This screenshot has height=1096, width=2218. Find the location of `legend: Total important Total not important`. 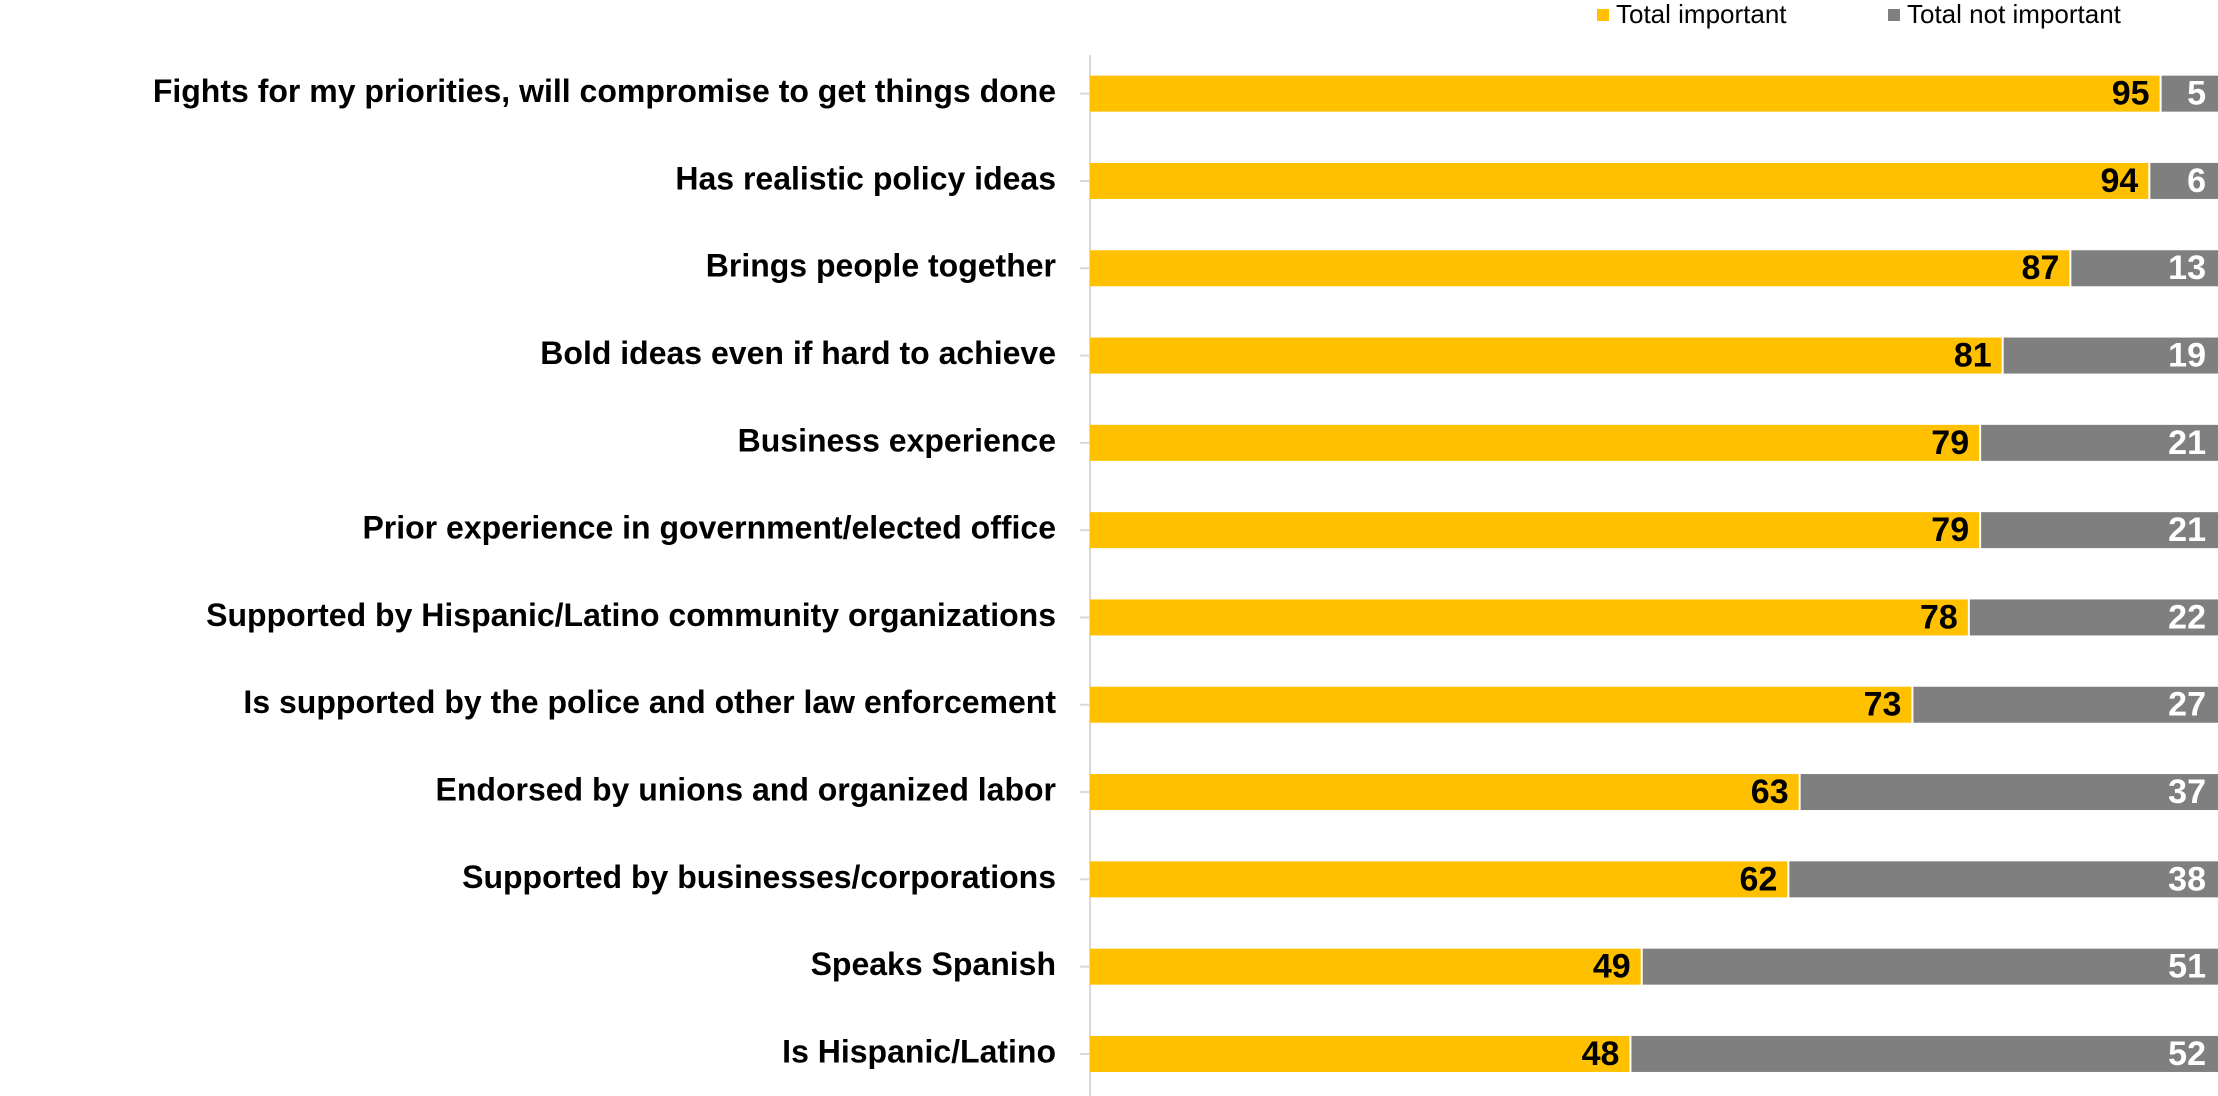

legend: Total important Total not important is located at coordinates (1859, 14).